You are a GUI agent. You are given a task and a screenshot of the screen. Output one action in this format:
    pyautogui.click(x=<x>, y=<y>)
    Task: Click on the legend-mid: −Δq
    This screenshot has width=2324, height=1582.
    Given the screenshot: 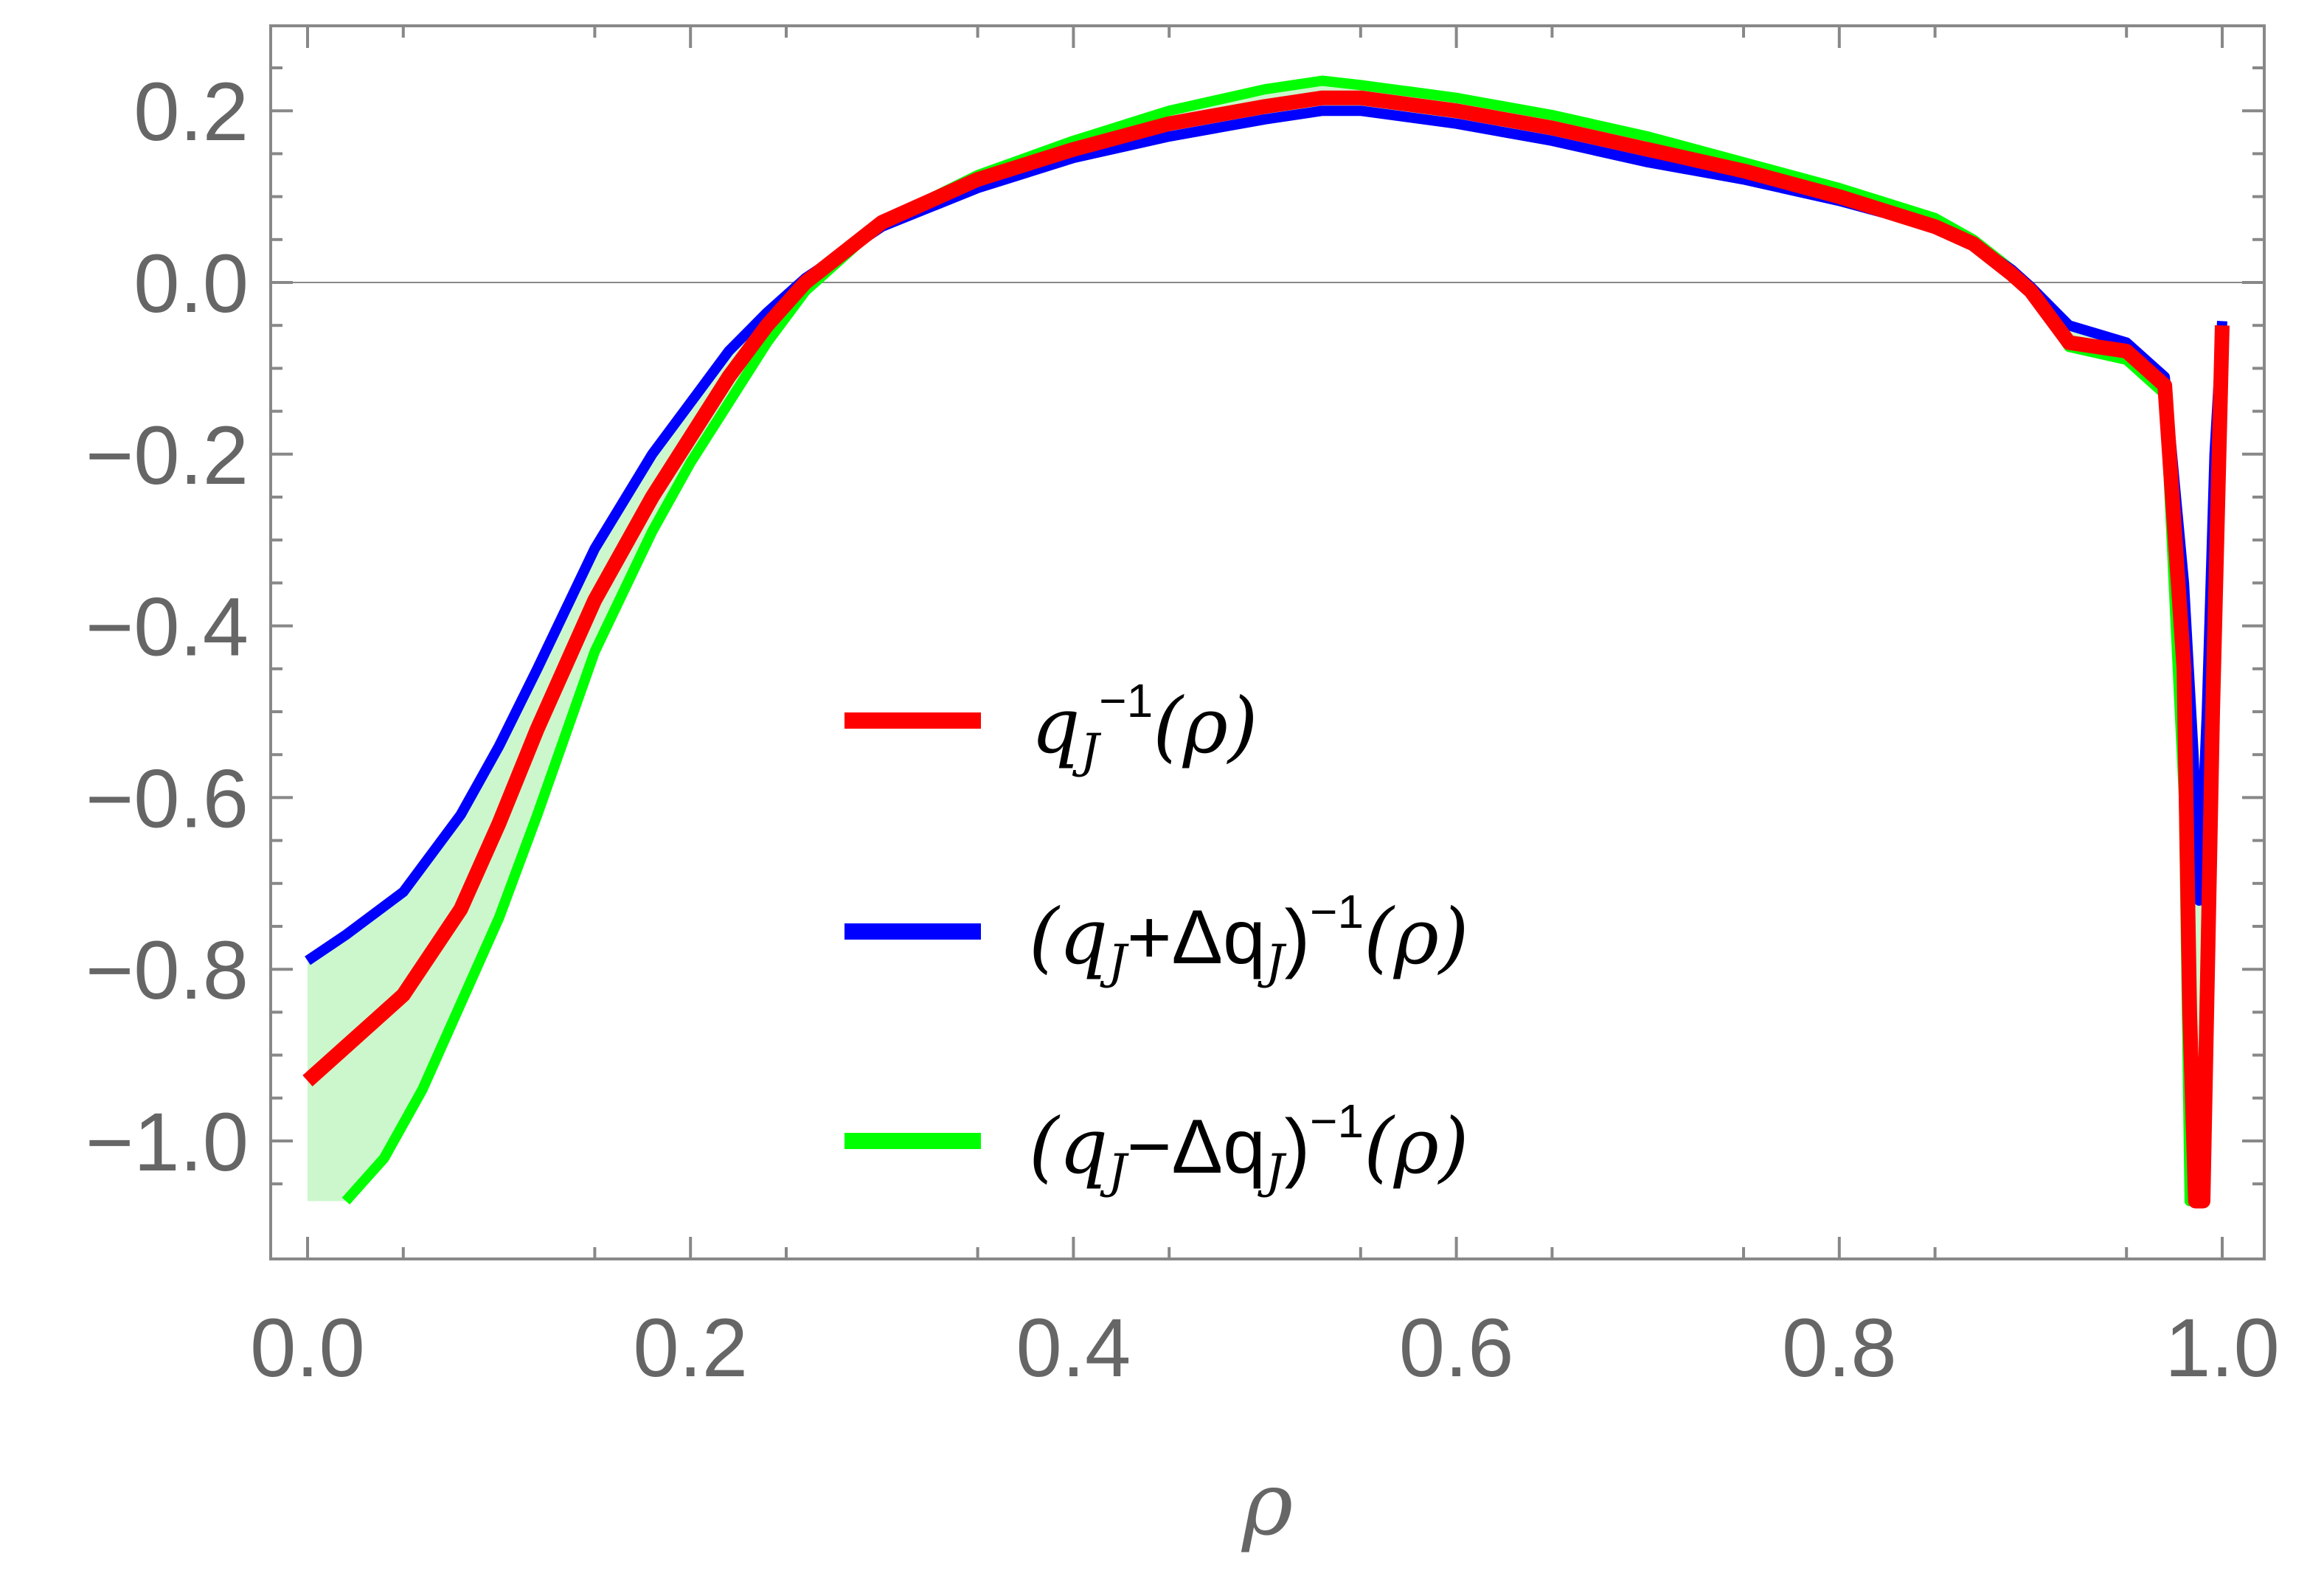 What is the action you would take?
    pyautogui.click(x=1196, y=1147)
    